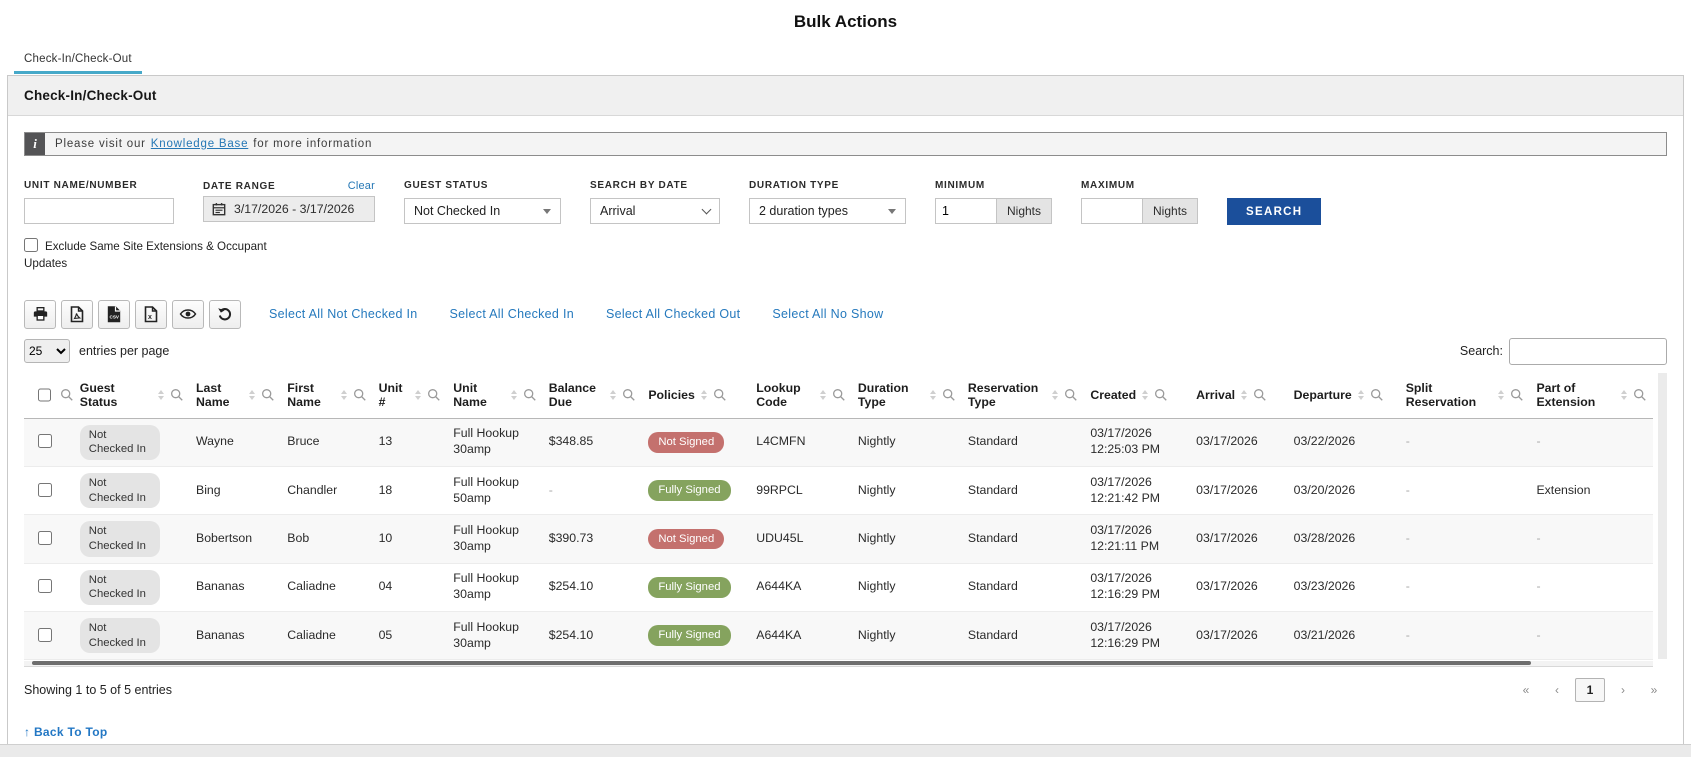 The width and height of the screenshot is (1691, 757). I want to click on col-last-name: Last Name, so click(236, 395).